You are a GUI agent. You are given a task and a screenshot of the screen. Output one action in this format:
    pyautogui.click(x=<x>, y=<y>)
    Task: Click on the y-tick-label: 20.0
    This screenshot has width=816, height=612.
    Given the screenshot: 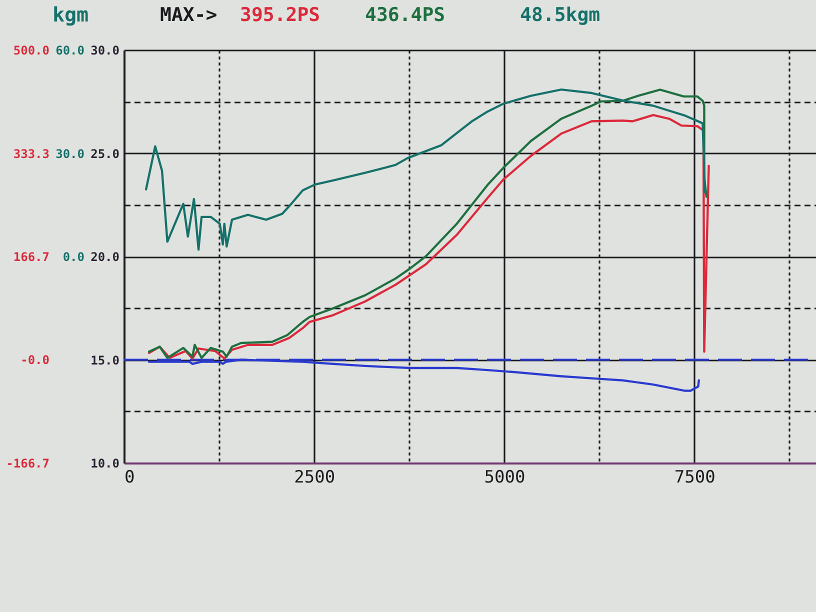 What is the action you would take?
    pyautogui.click(x=105, y=257)
    